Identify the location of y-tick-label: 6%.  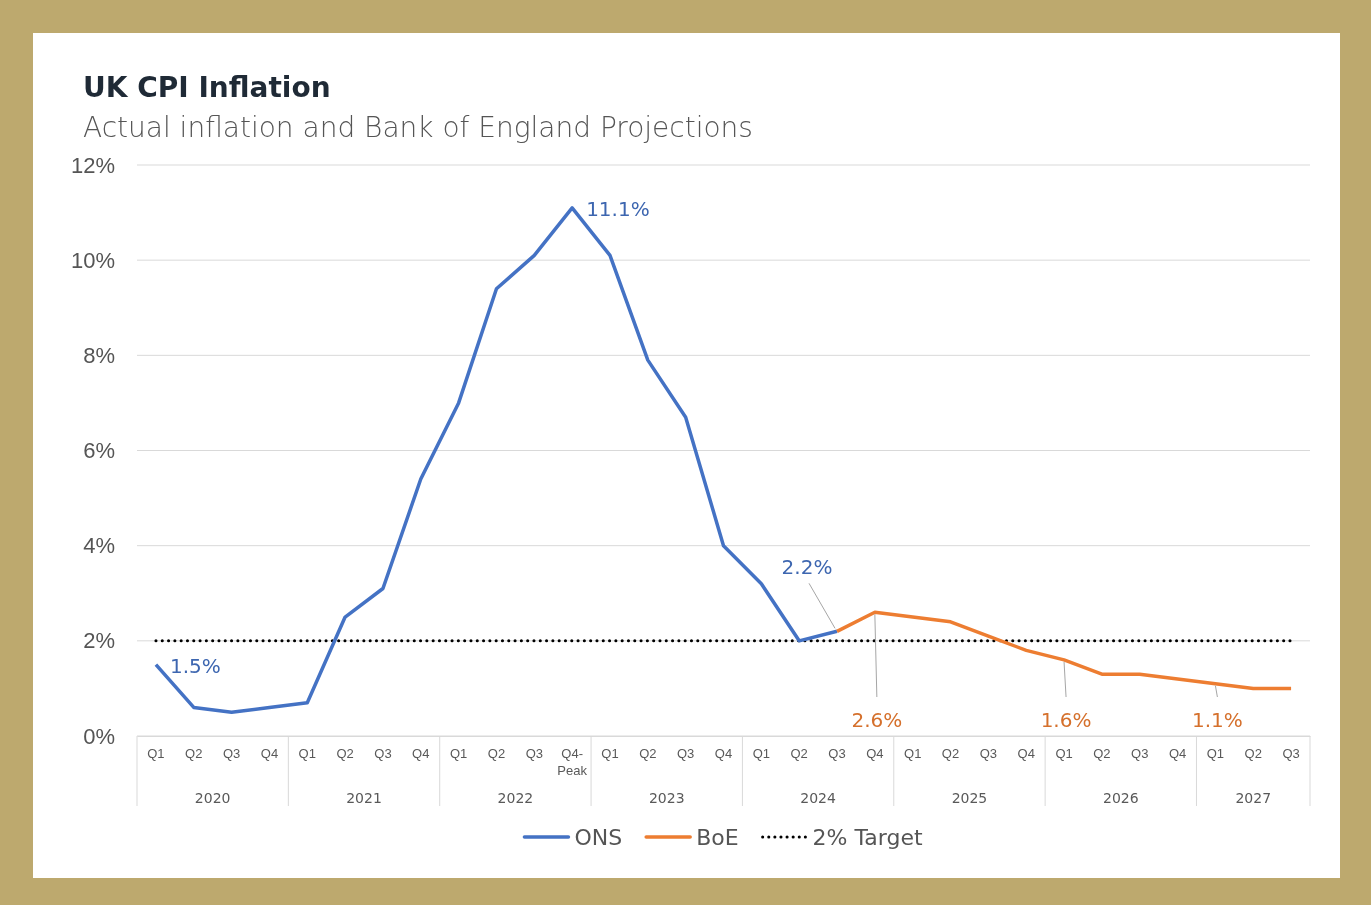
(99, 451).